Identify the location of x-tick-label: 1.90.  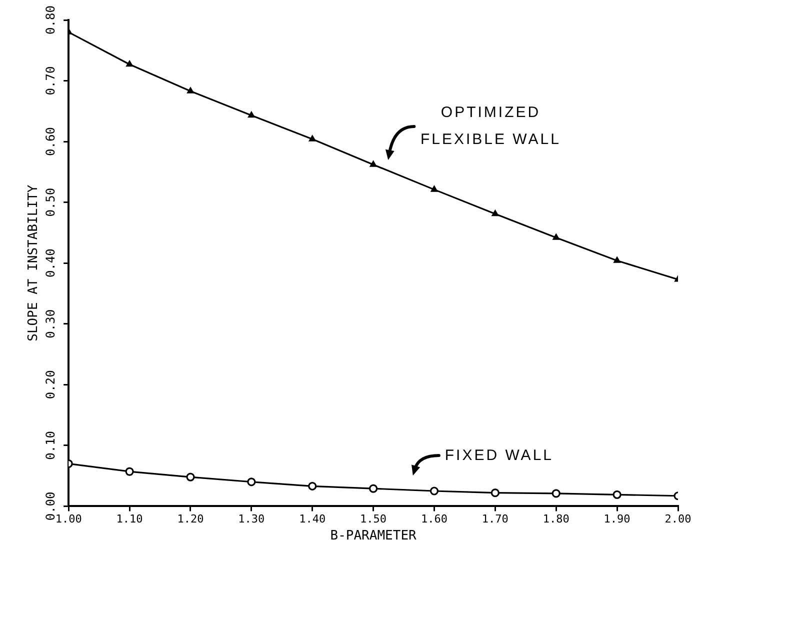
(617, 519).